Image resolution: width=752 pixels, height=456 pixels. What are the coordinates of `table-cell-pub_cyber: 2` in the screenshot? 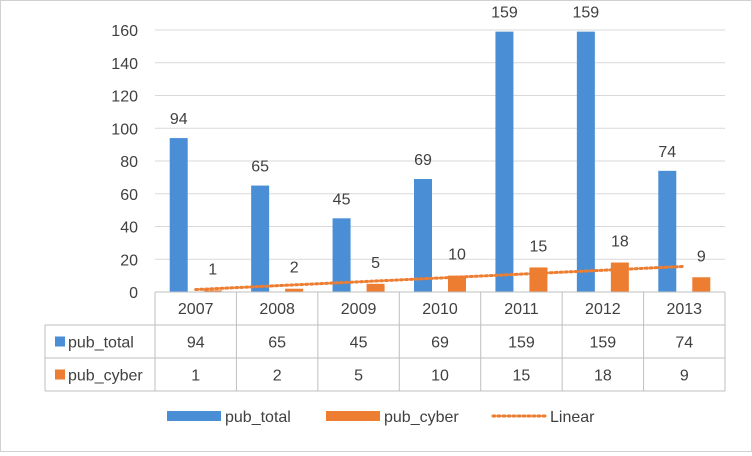 It's located at (277, 376).